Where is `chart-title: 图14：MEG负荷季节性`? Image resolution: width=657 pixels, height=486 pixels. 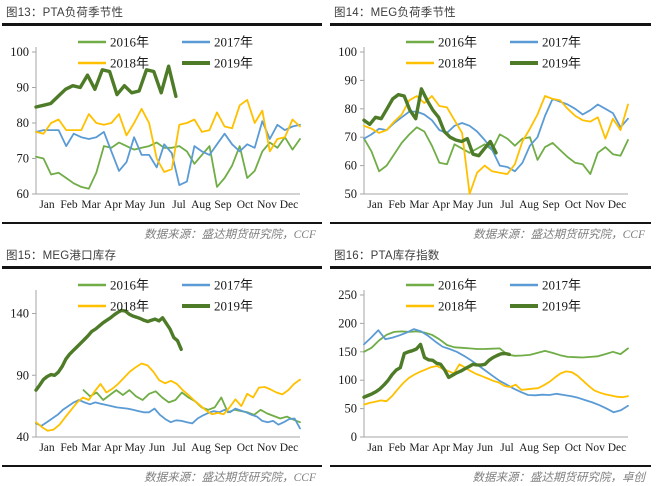
chart-title: 图14：MEG负荷季节性 is located at coordinates (395, 13).